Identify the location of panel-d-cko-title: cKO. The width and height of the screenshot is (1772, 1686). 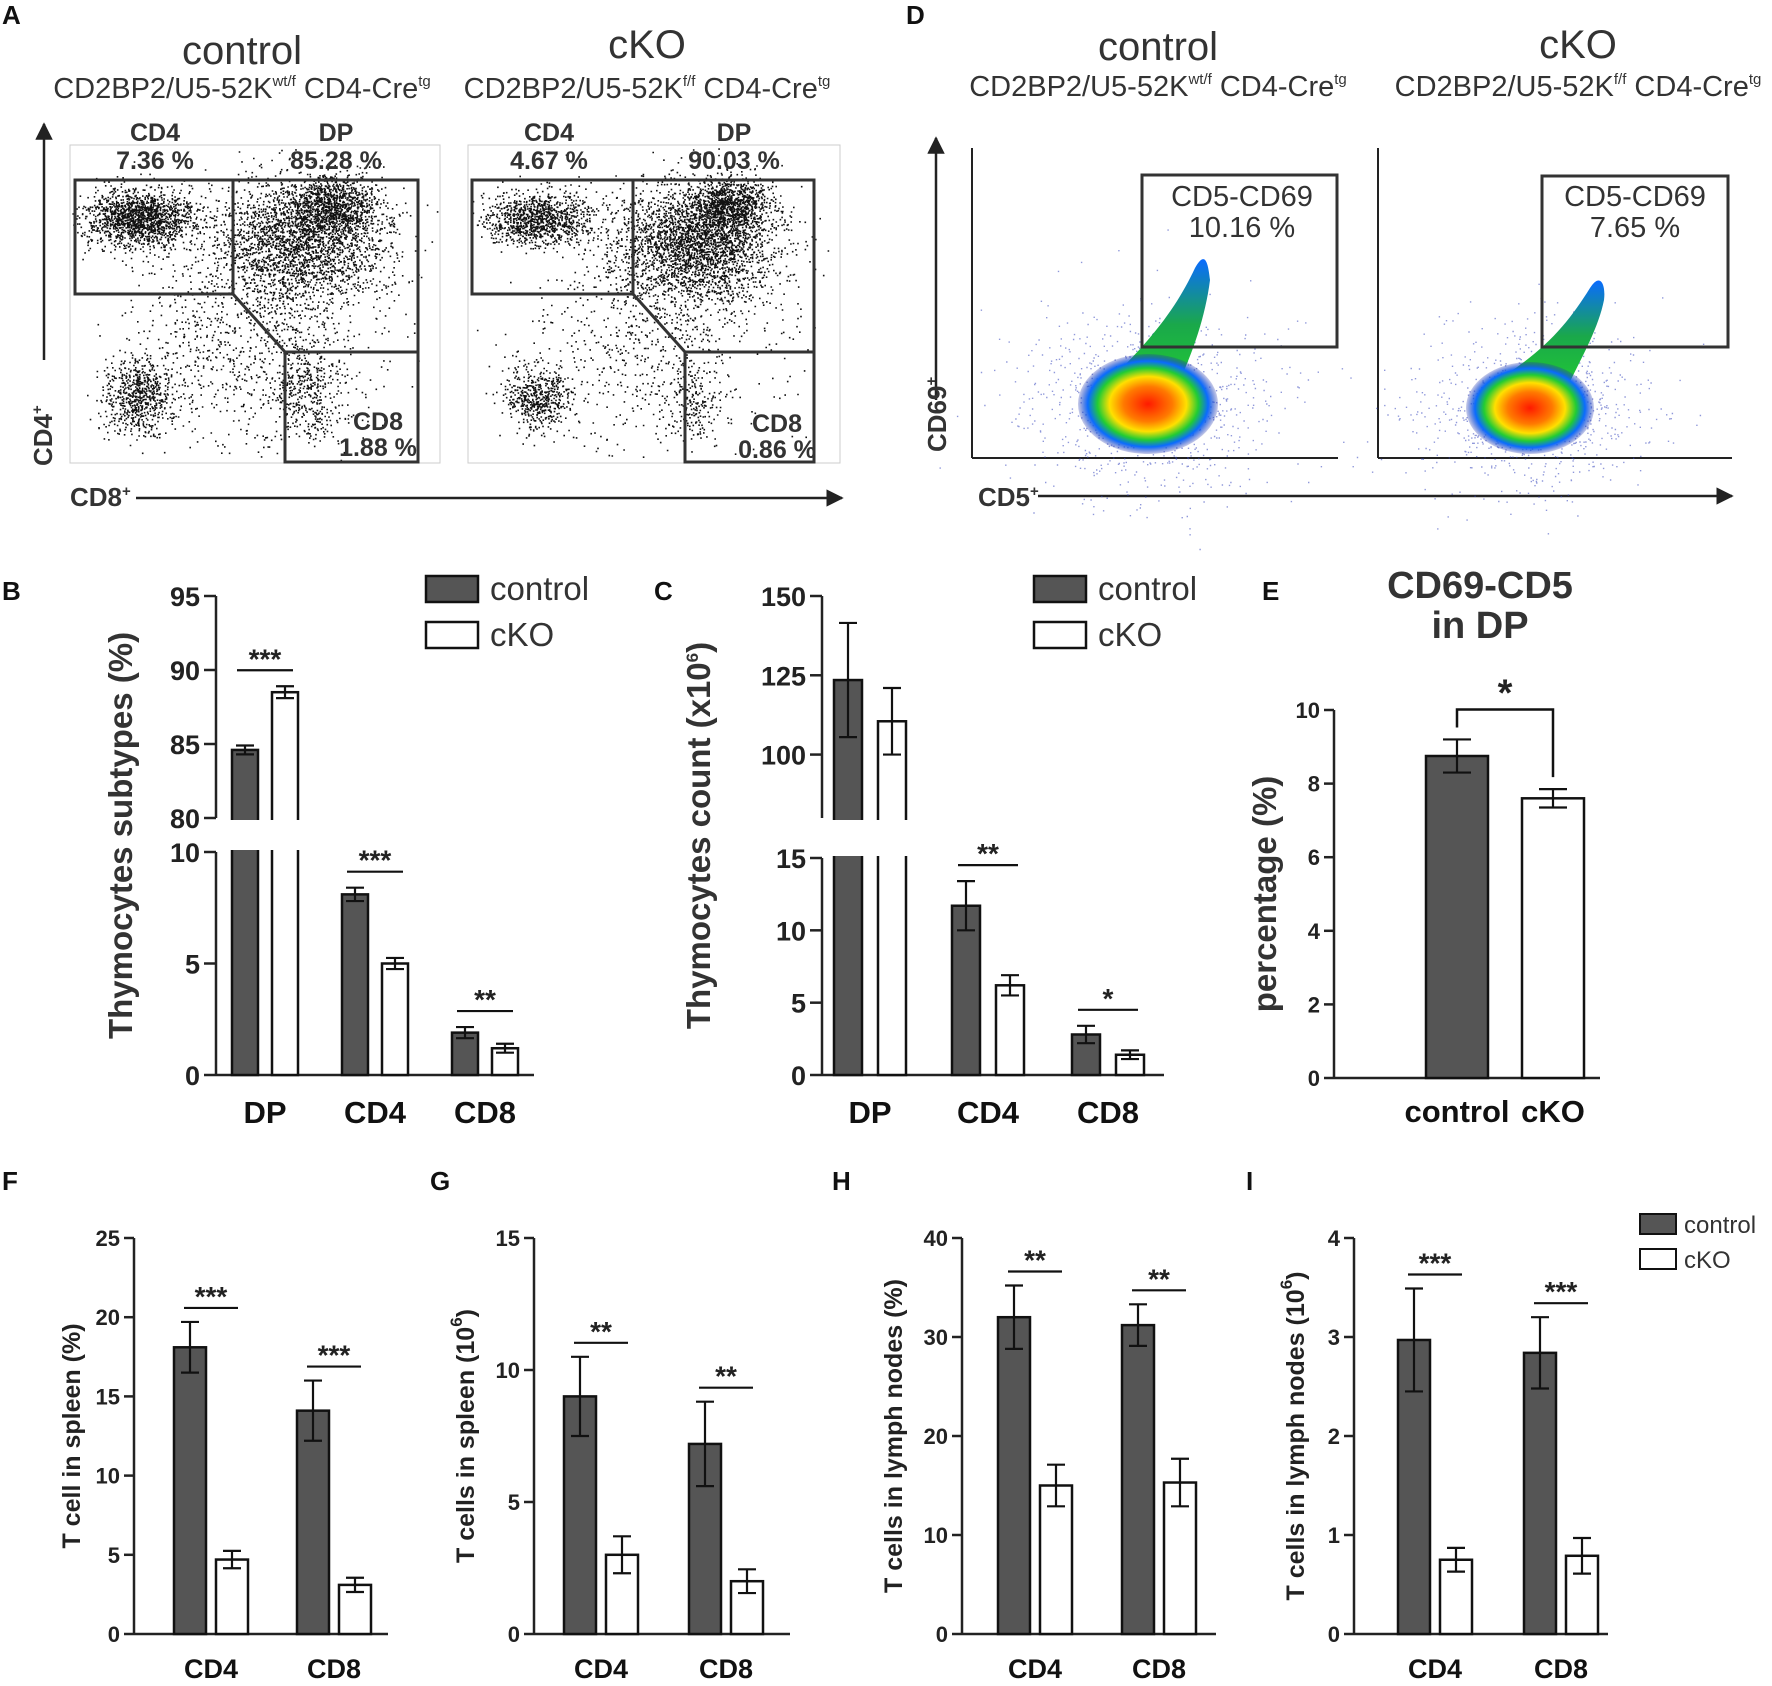
(1578, 45).